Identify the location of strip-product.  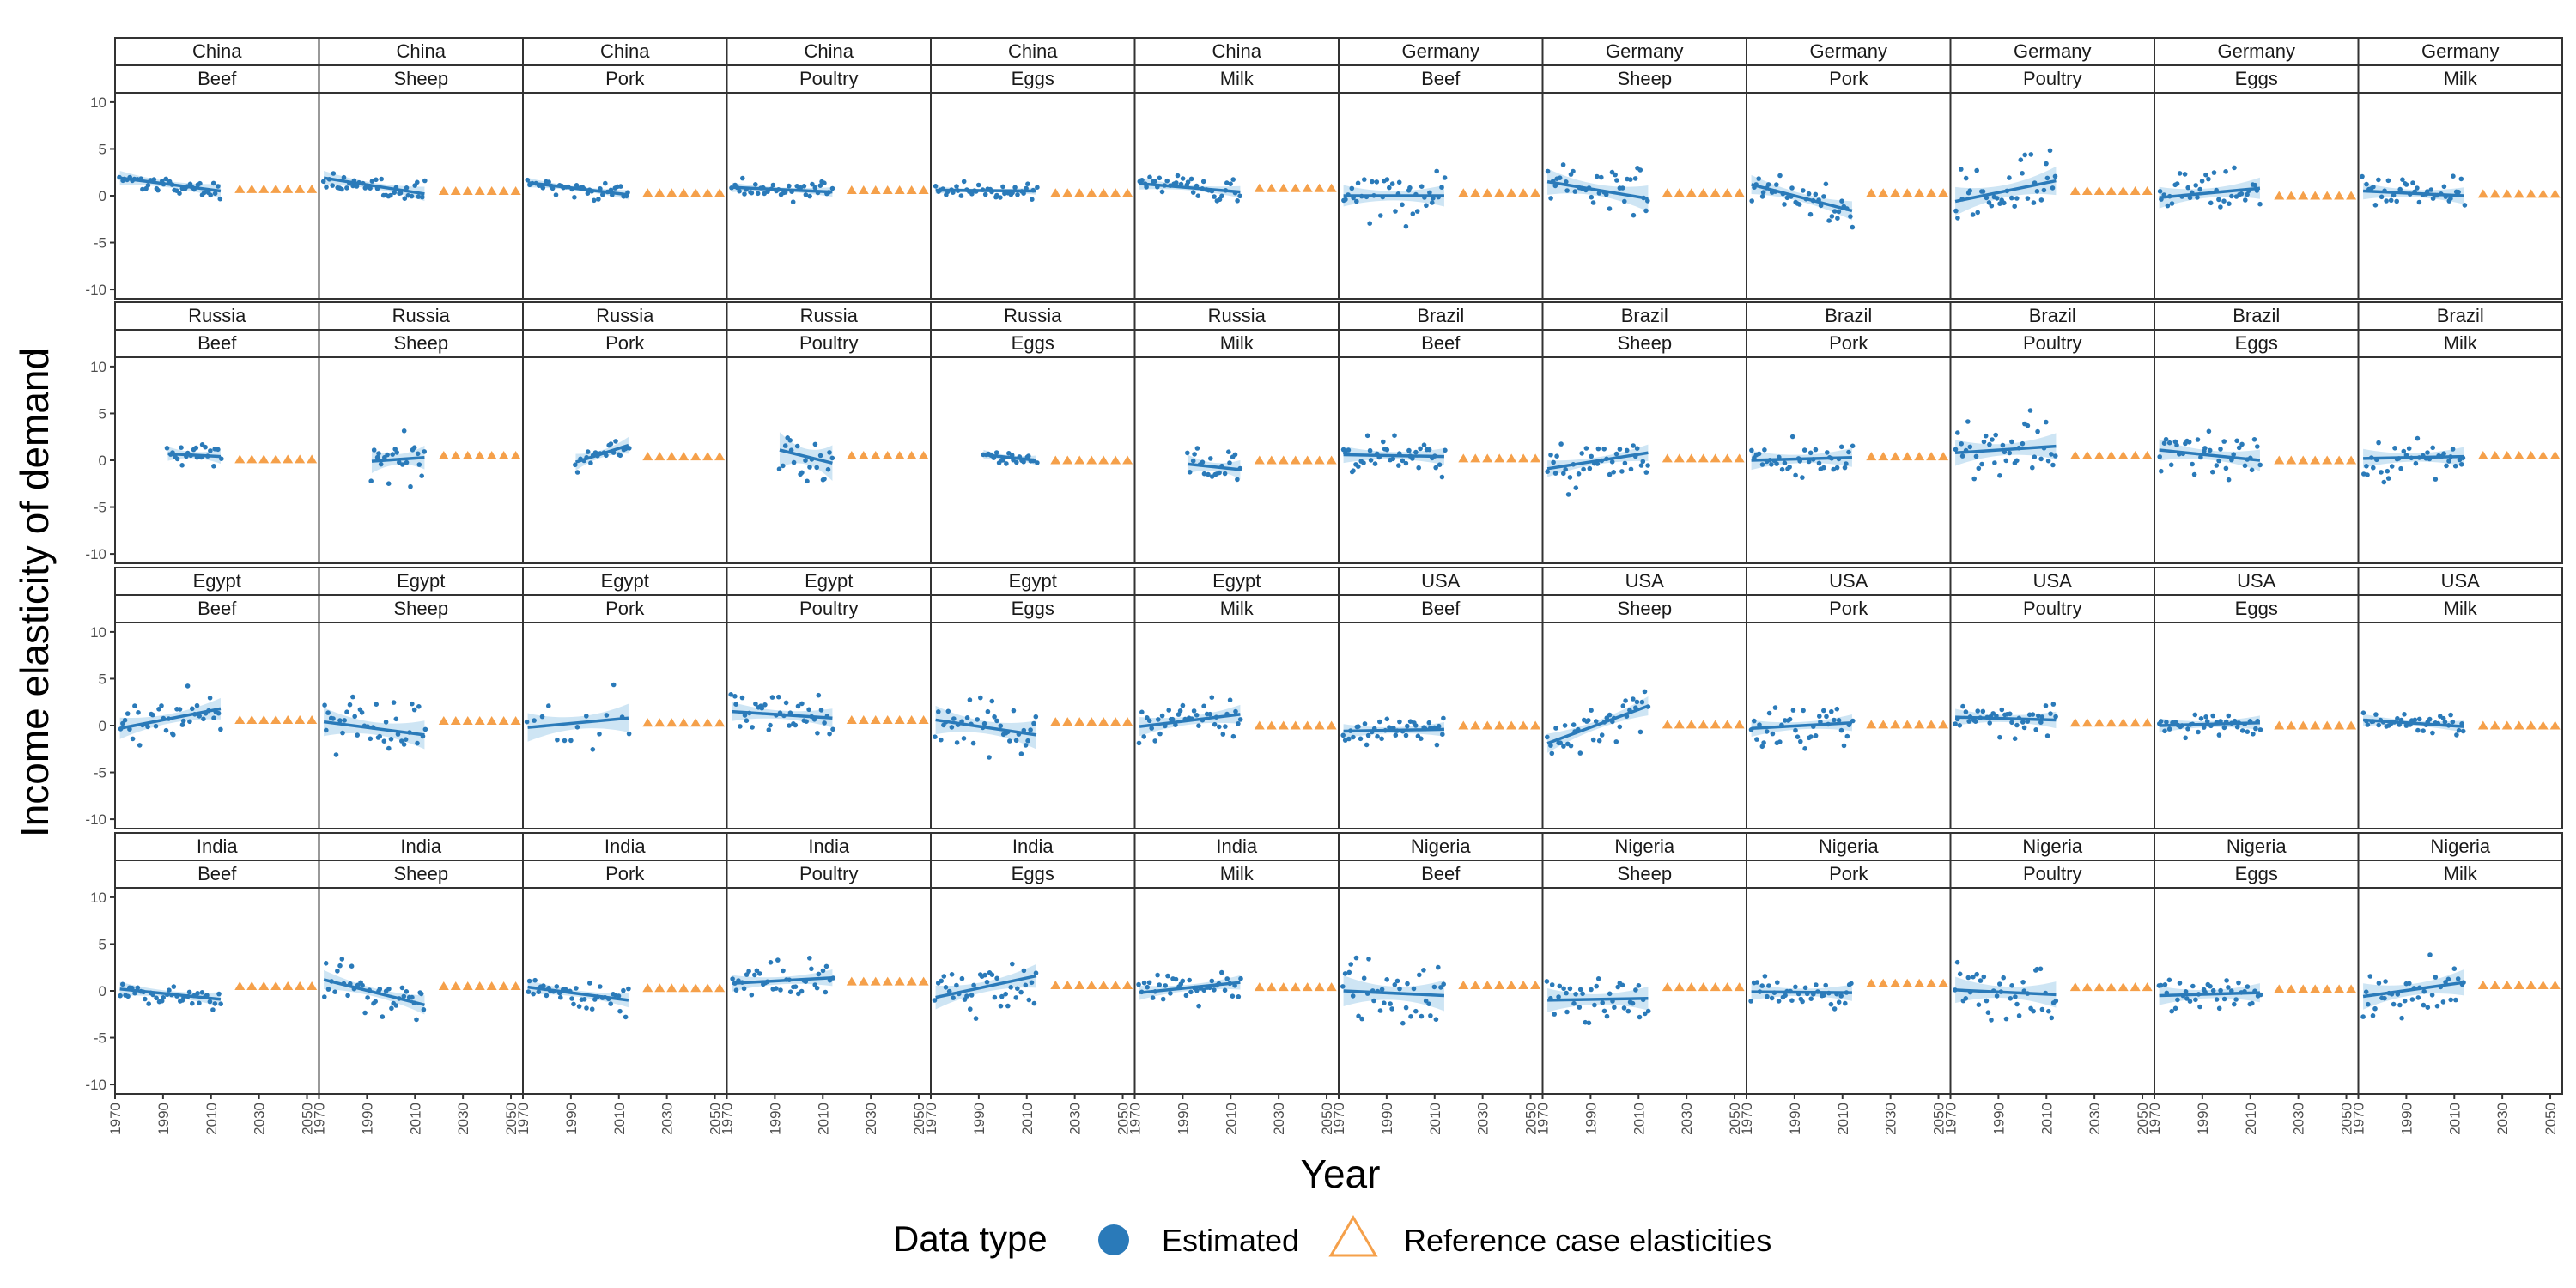
(1849, 608).